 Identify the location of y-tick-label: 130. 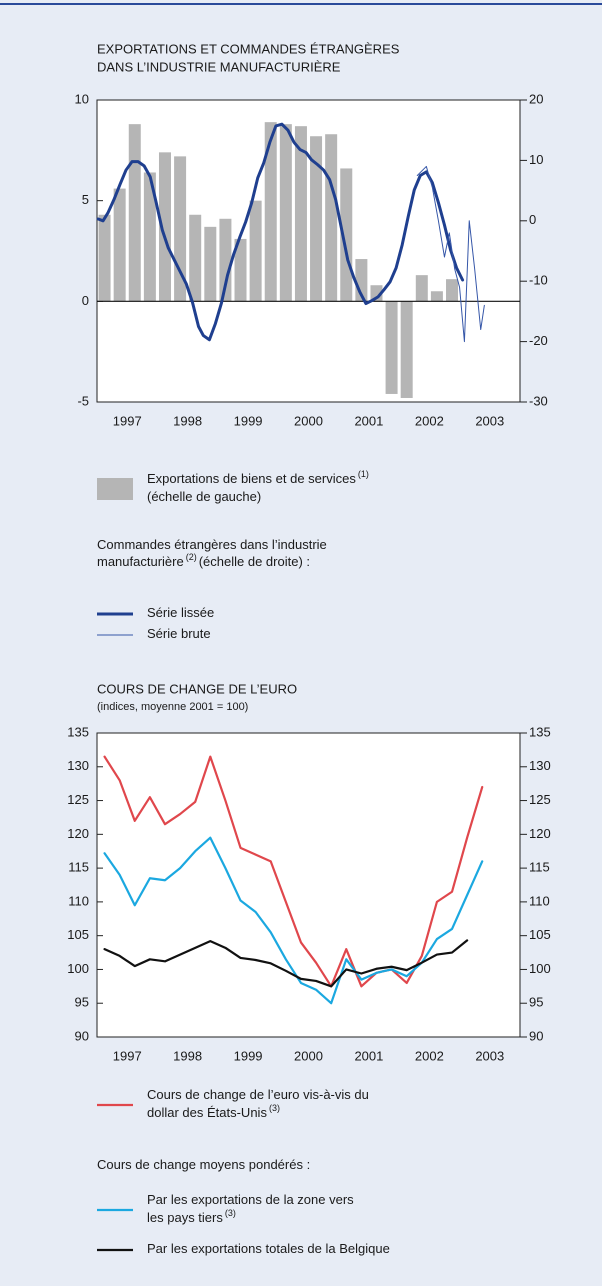
(78, 765).